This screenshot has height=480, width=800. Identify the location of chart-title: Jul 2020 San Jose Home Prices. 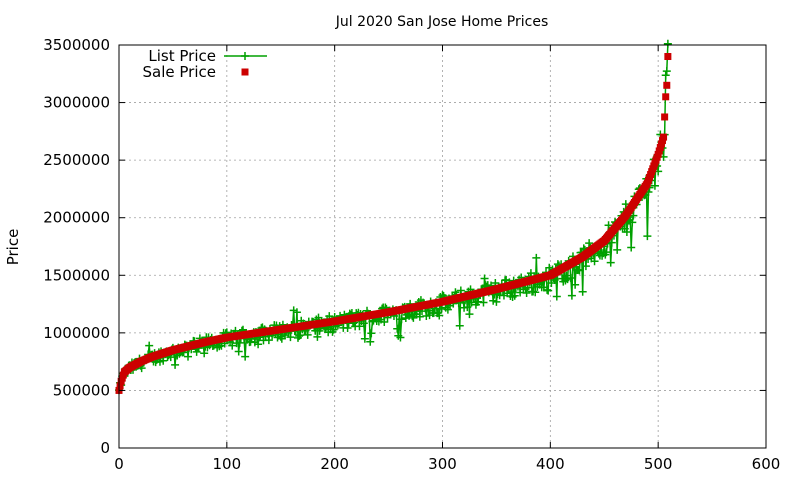
(442, 22).